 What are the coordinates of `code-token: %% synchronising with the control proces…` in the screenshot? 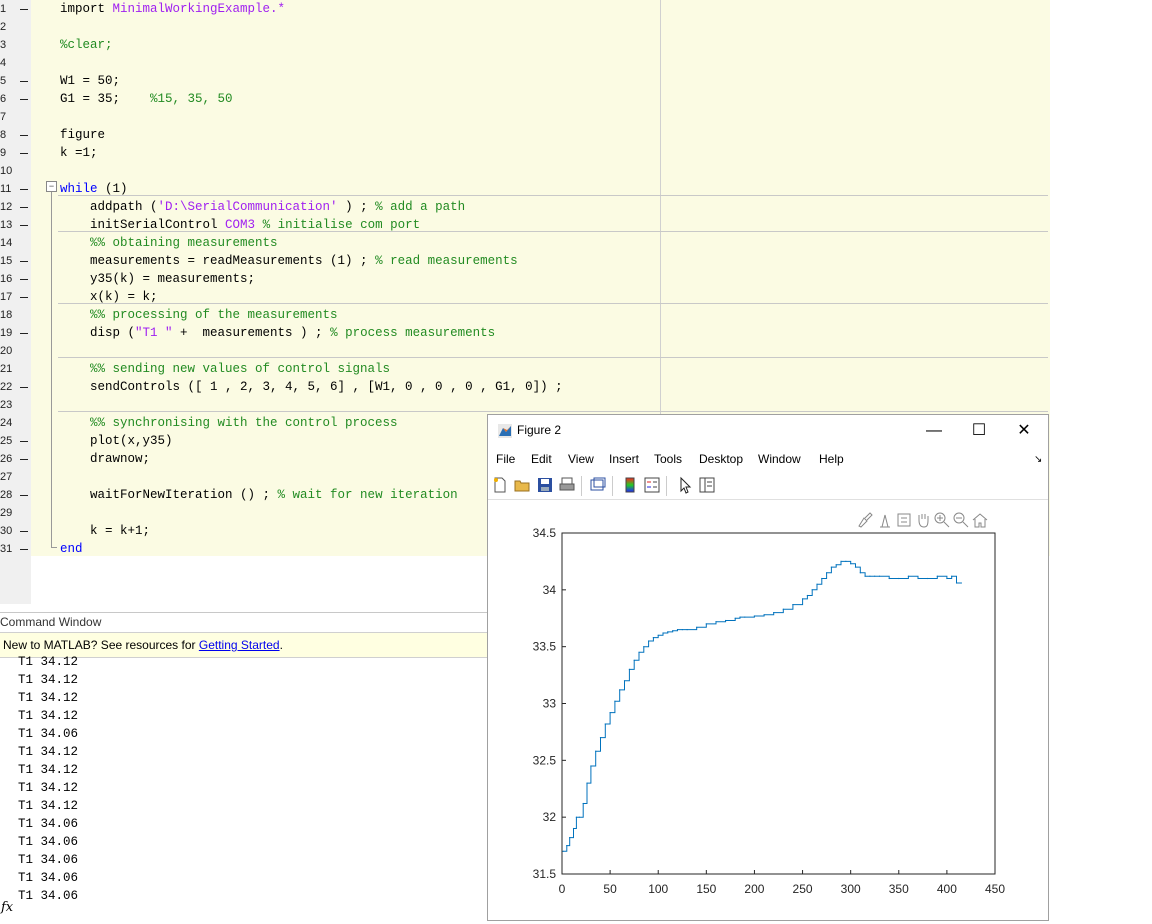 It's located at (229, 423).